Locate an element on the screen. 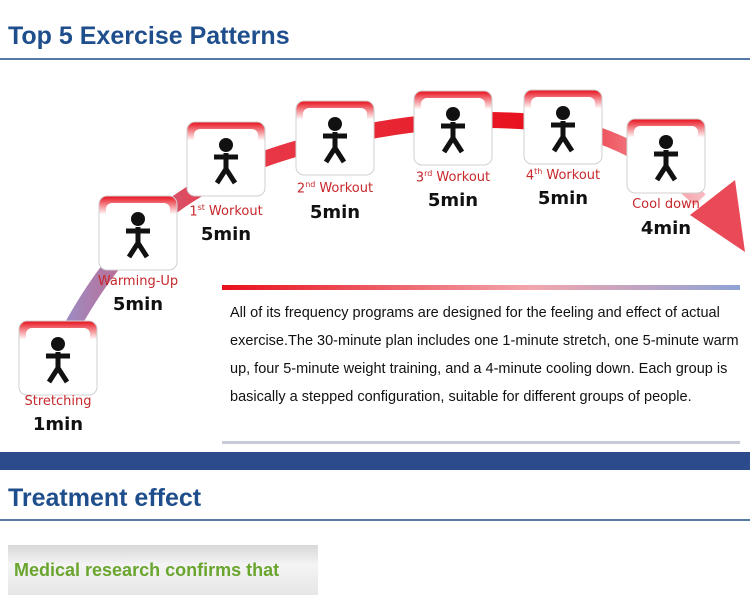 The height and width of the screenshot is (604, 750). step-label: 3rd Workout is located at coordinates (453, 177).